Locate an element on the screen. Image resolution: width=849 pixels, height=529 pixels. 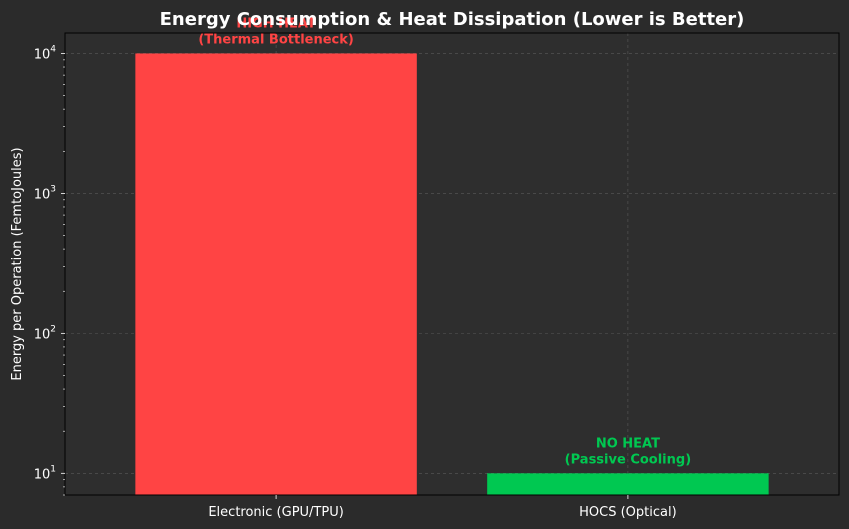
bar is located at coordinates (628, 484).